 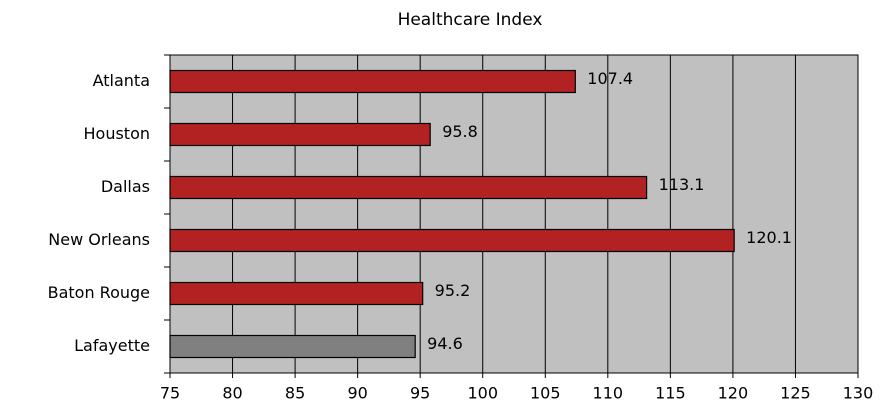 I want to click on x-tick-label: 75, so click(x=170, y=393).